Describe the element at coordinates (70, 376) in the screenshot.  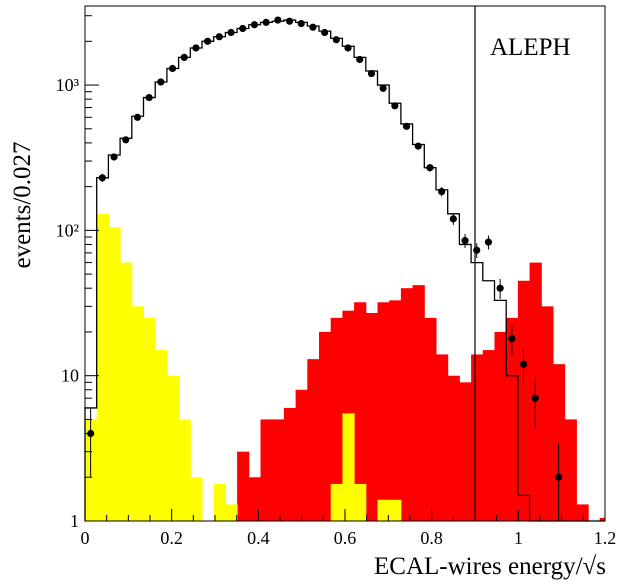
I see `y-tick-label: 10` at that location.